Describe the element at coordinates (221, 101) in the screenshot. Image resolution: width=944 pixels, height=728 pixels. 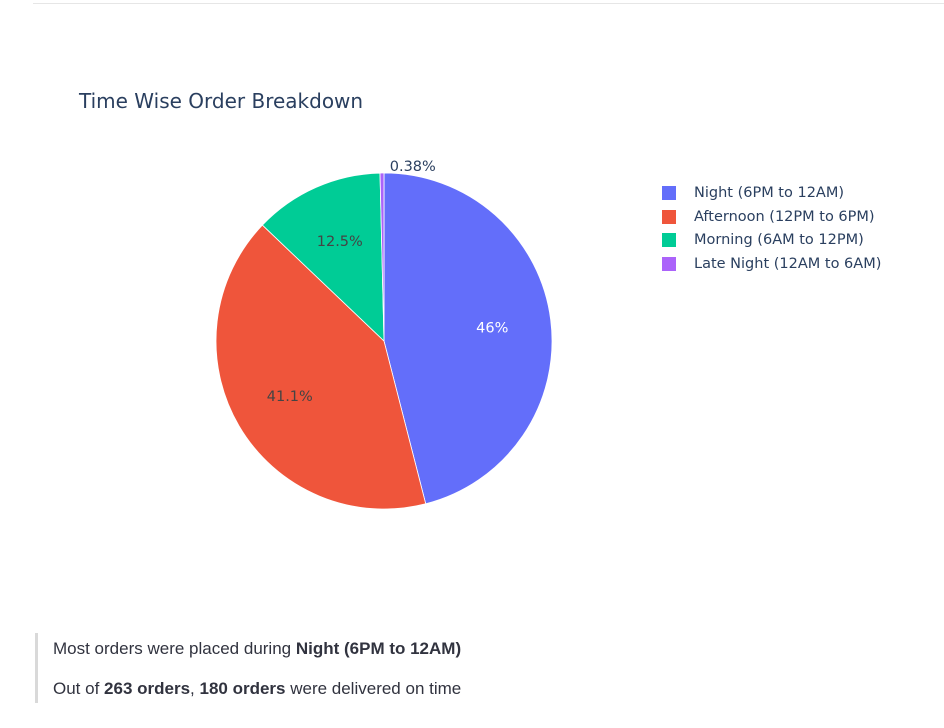
I see `chart-title: Time Wise Order Breakdown` at that location.